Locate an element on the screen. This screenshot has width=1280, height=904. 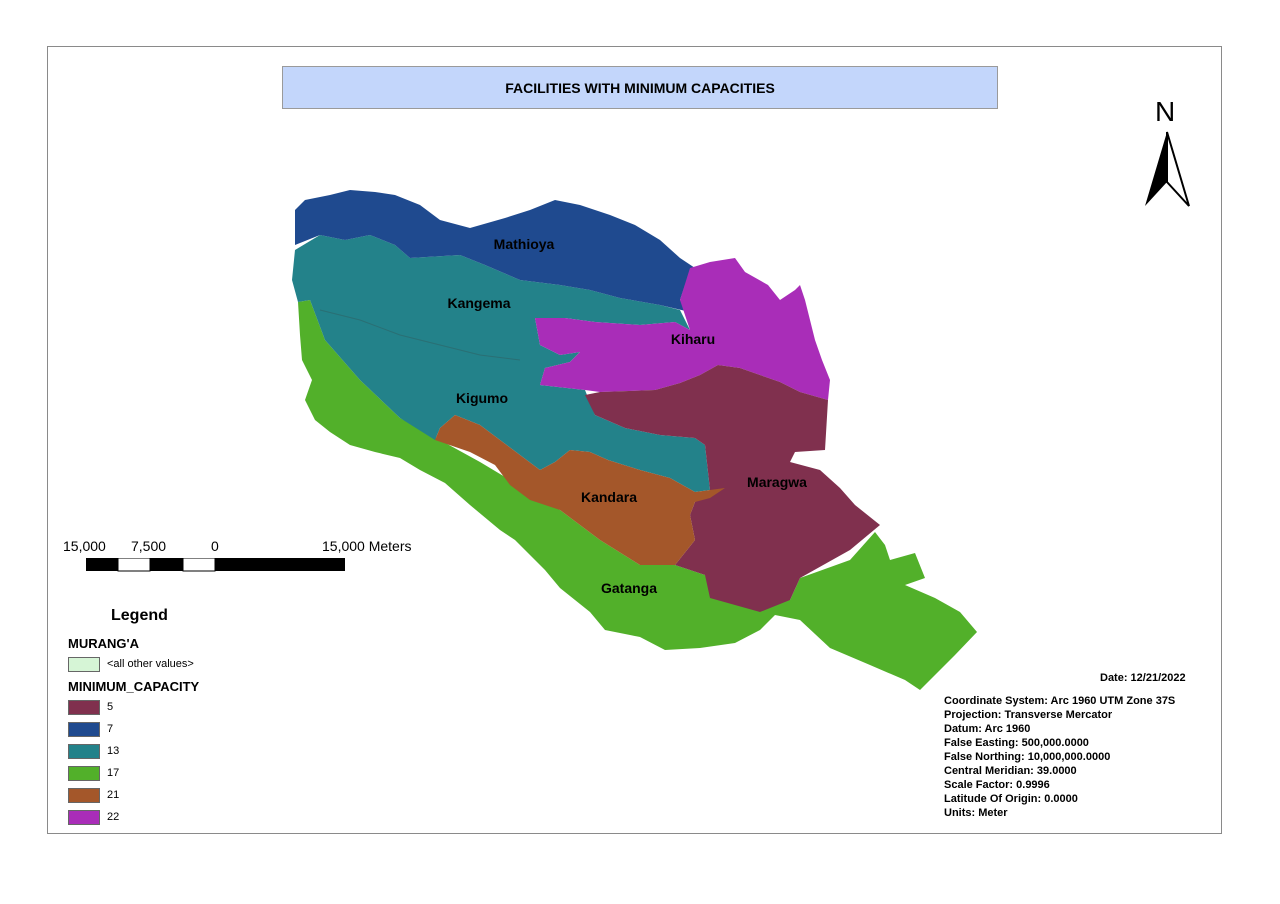
scale-label-right: 15,000 Meters is located at coordinates (367, 546).